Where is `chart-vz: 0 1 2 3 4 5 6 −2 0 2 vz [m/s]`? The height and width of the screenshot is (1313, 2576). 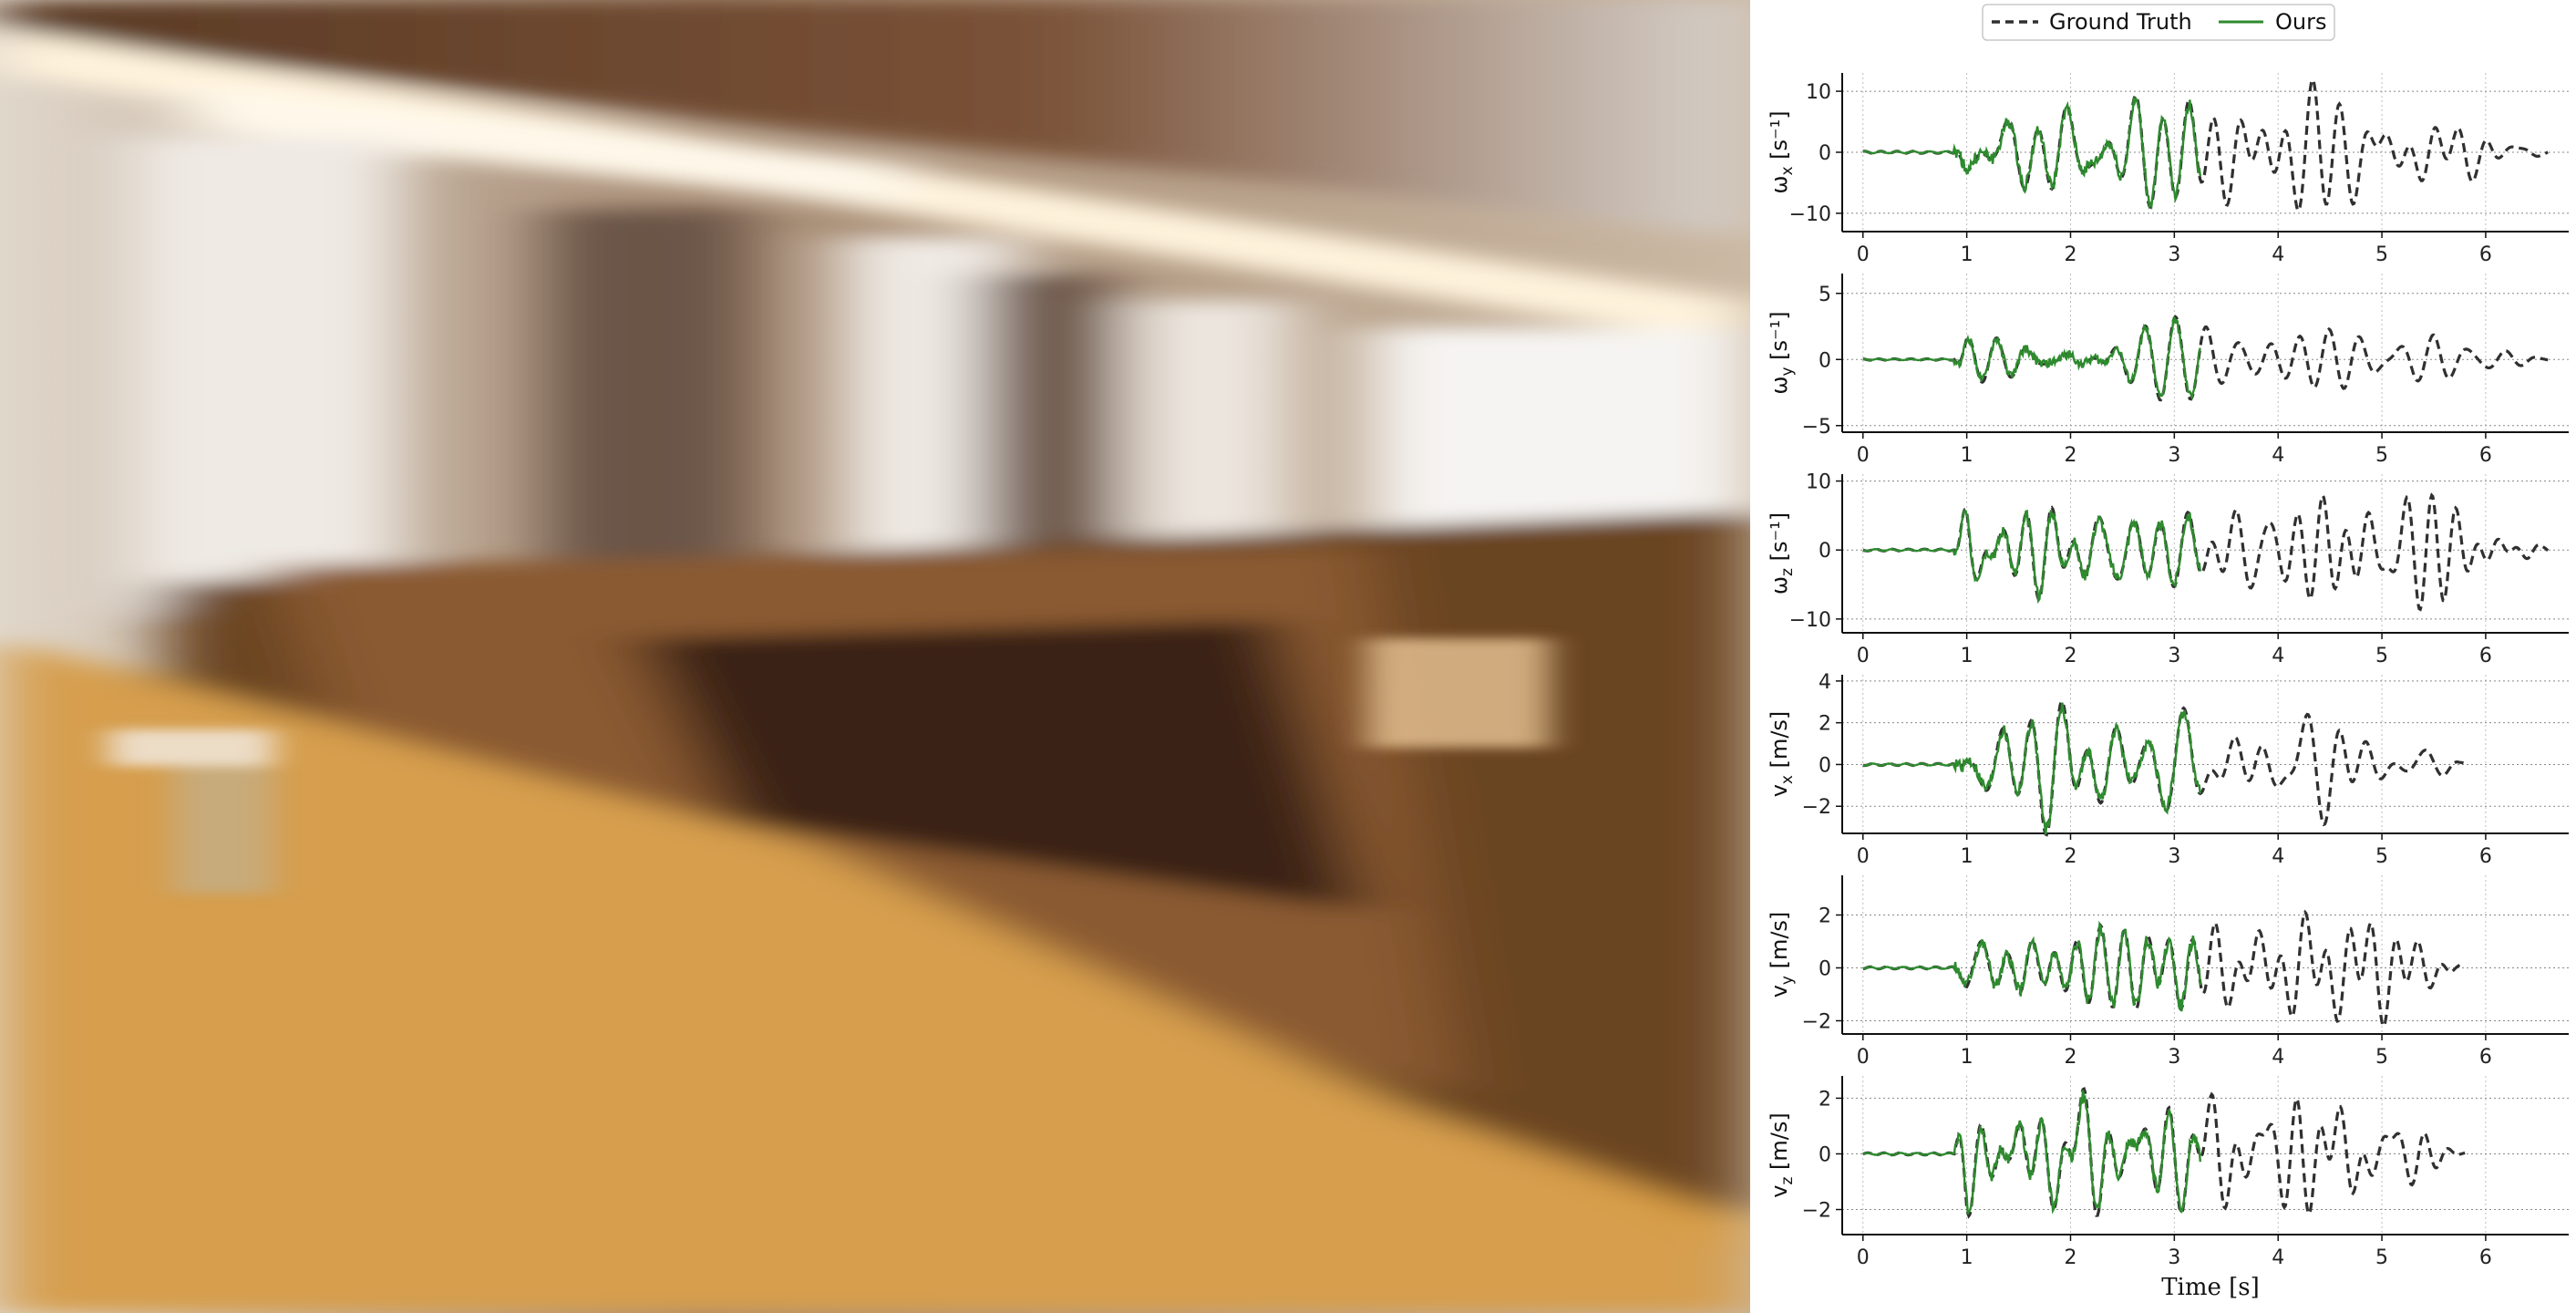 chart-vz: 0 1 2 3 4 5 6 −2 0 2 vz [m/s] is located at coordinates (2168, 1172).